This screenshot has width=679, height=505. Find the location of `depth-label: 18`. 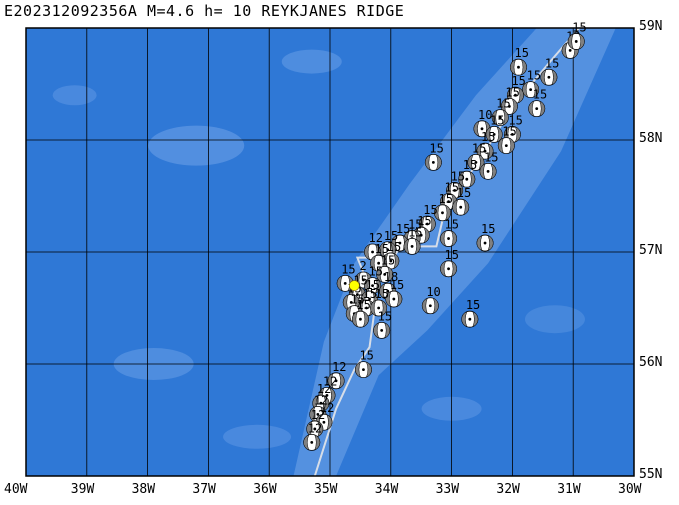

depth-label: 18 is located at coordinates (391, 277).